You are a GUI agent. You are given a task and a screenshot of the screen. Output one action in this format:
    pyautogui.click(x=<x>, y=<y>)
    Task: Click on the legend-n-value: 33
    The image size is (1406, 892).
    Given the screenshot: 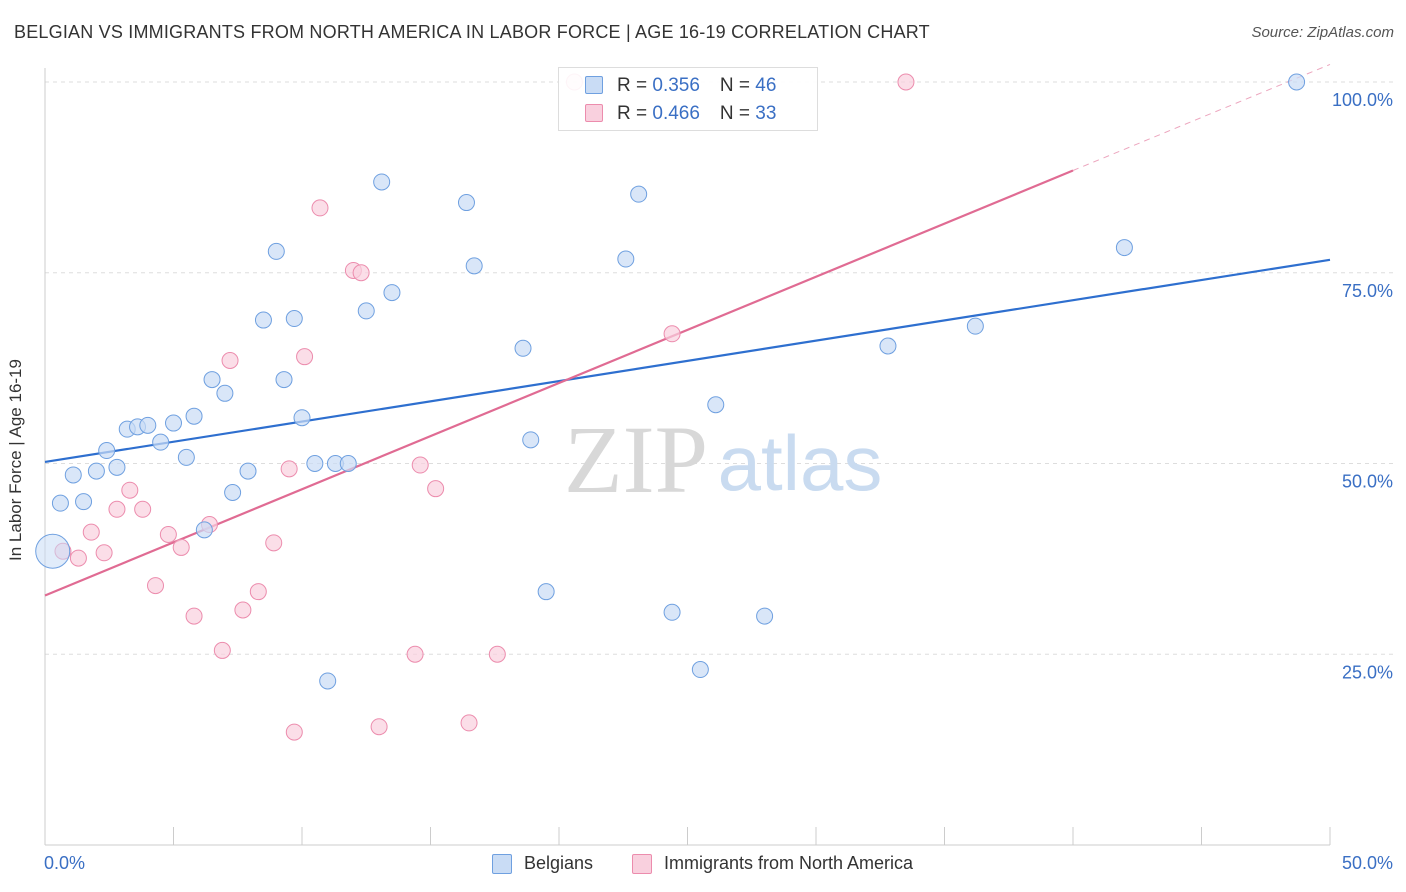 What is the action you would take?
    pyautogui.click(x=766, y=113)
    